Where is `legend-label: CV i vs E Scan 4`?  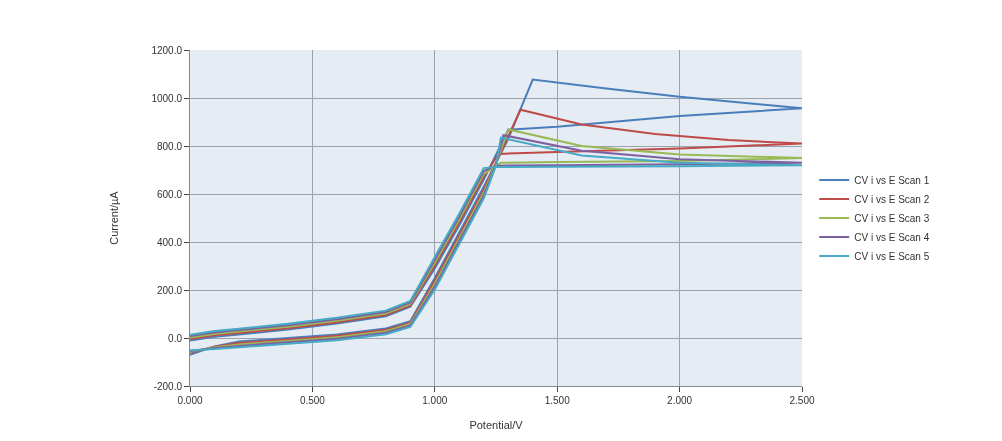
legend-label: CV i vs E Scan 4 is located at coordinates (892, 237).